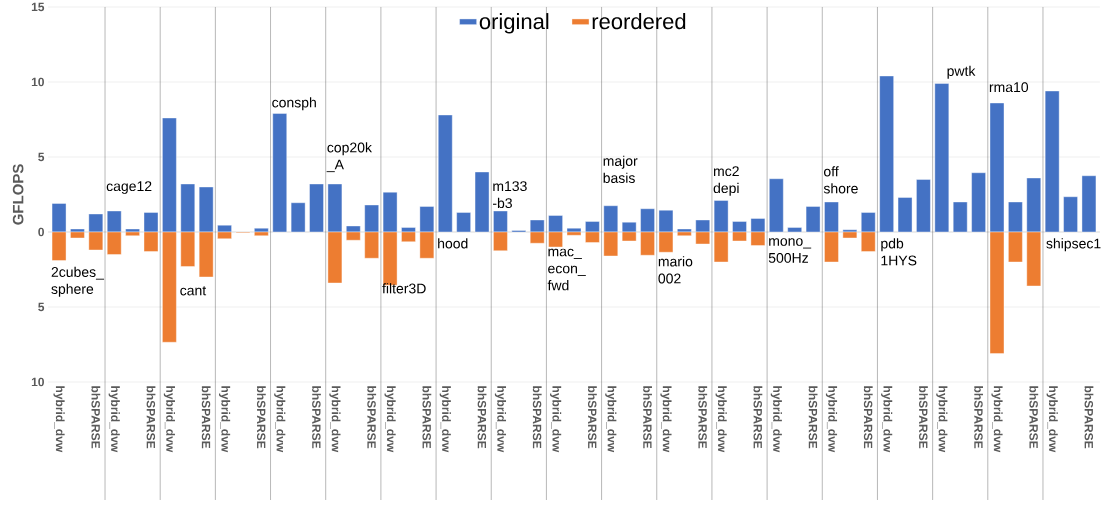 The width and height of the screenshot is (1106, 505). What do you see at coordinates (41, 232) in the screenshot?
I see `y-tick-label: 0` at bounding box center [41, 232].